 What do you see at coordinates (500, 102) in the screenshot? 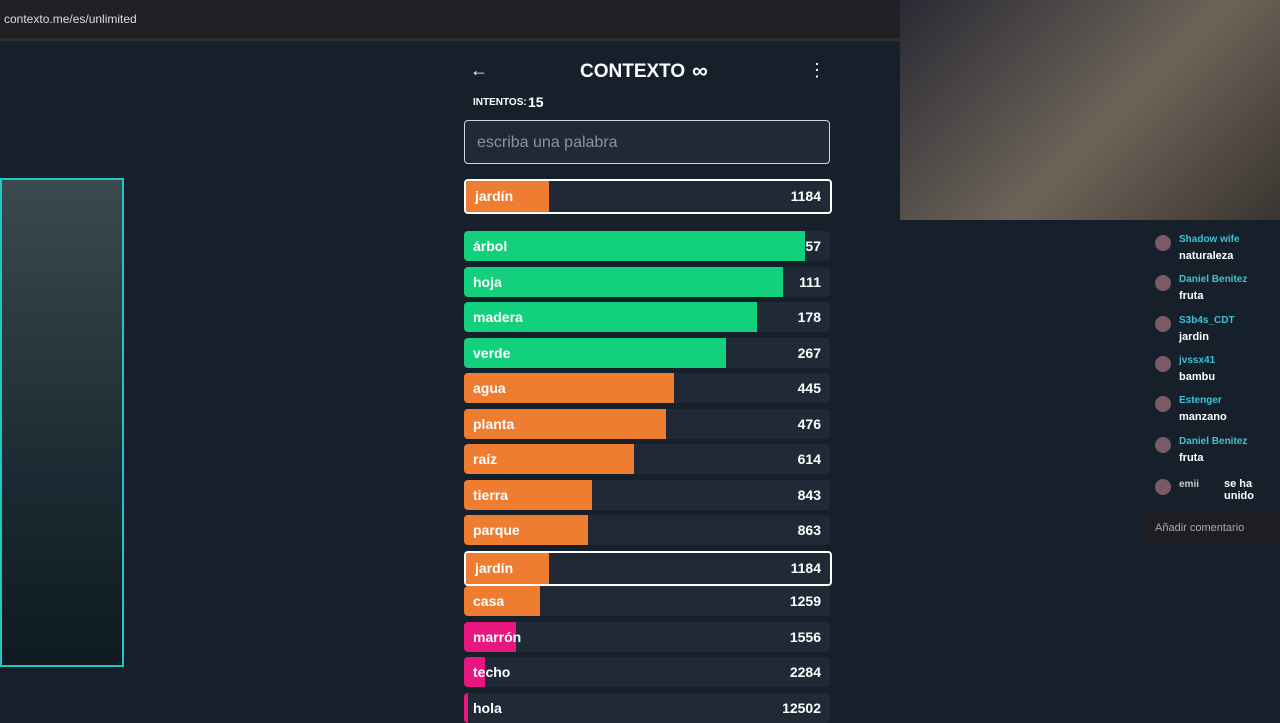
I see `attempts-label: INTENTOS:` at bounding box center [500, 102].